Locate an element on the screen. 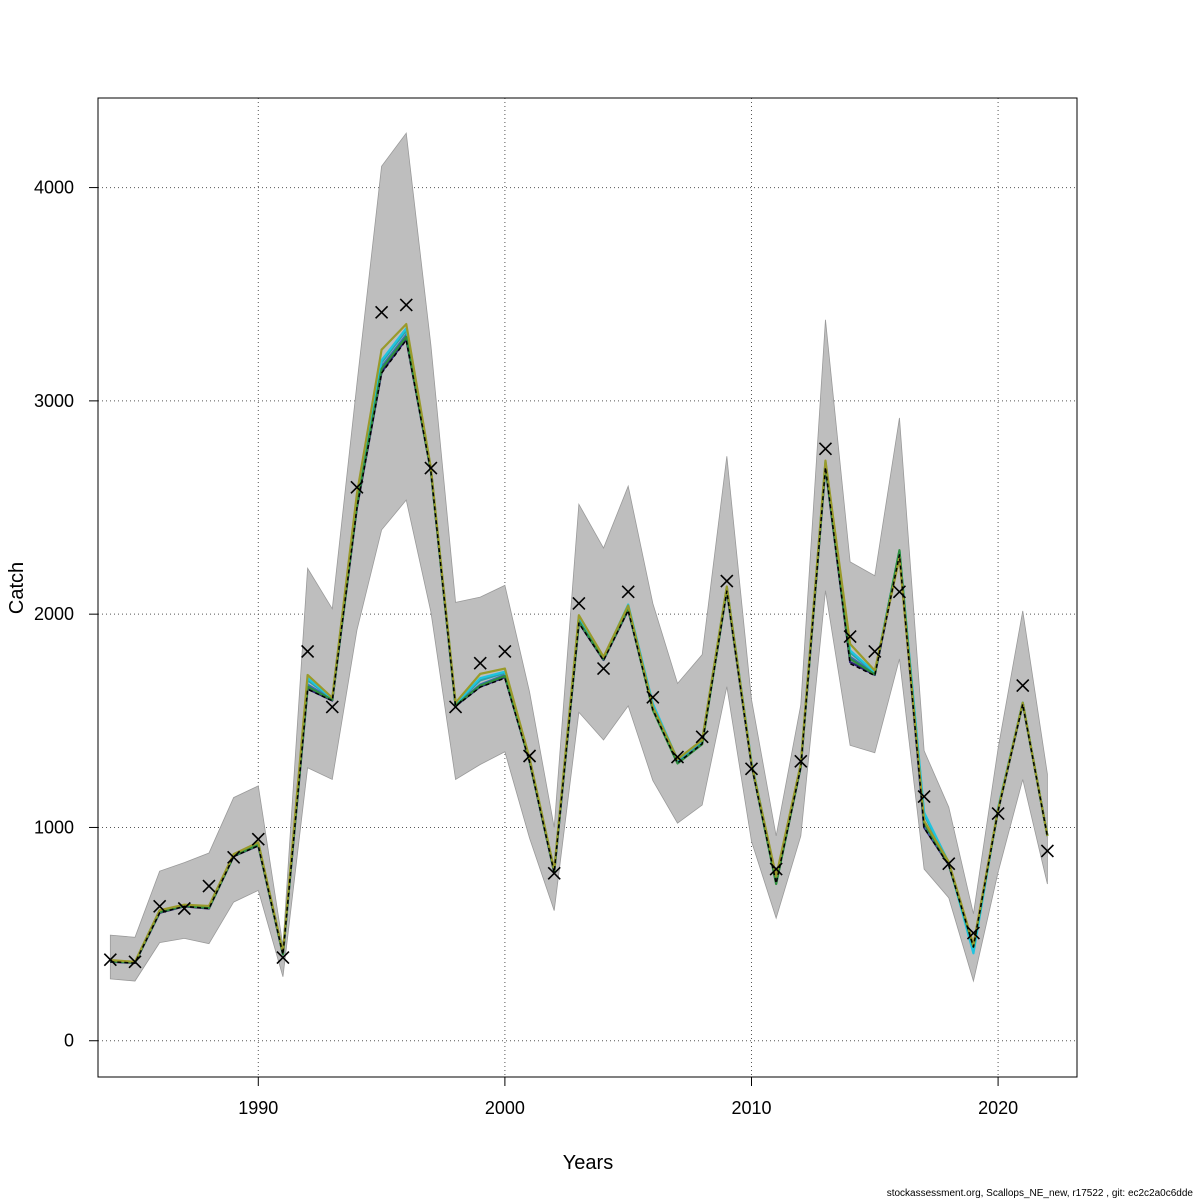 The height and width of the screenshot is (1200, 1200). observed-point-1984 is located at coordinates (110, 960).